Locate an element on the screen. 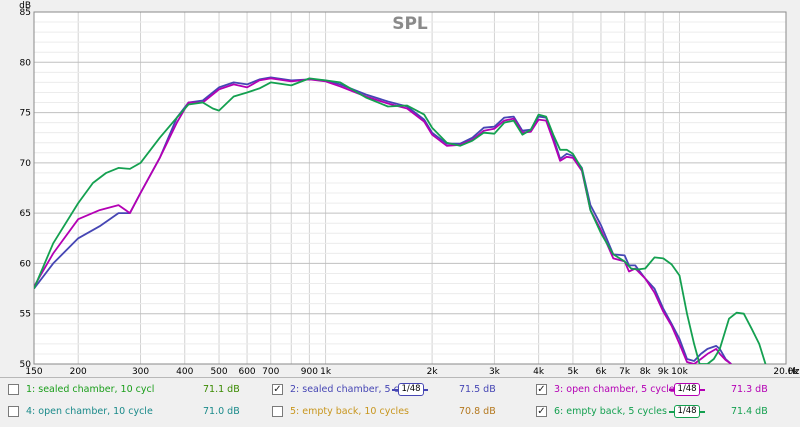 The image size is (800, 427). legend-value-4: 71.0 dB is located at coordinates (221, 411).